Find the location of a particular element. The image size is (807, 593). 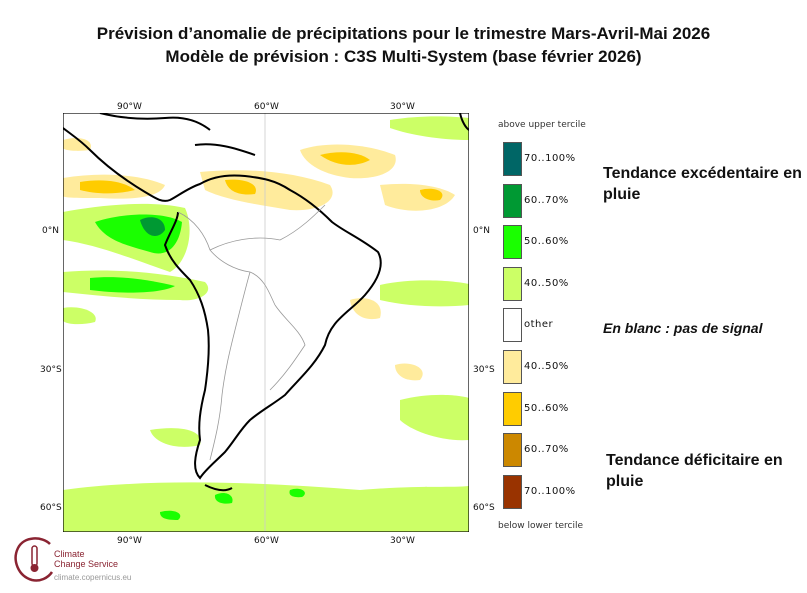

legend-top-caption: above upper tercile is located at coordinates (542, 125).